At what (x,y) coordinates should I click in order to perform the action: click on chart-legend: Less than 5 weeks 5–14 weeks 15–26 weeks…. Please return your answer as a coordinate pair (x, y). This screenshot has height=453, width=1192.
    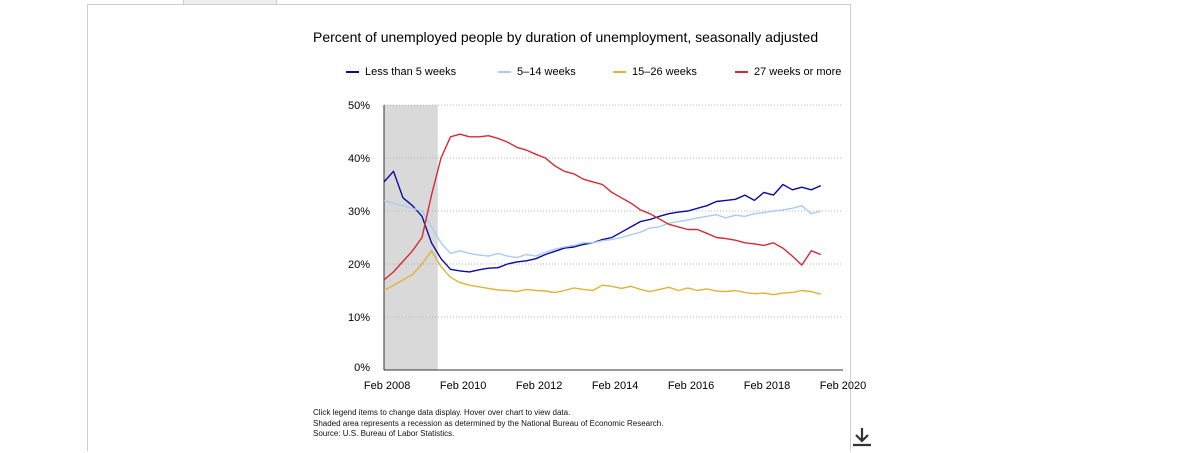
    Looking at the image, I should click on (596, 74).